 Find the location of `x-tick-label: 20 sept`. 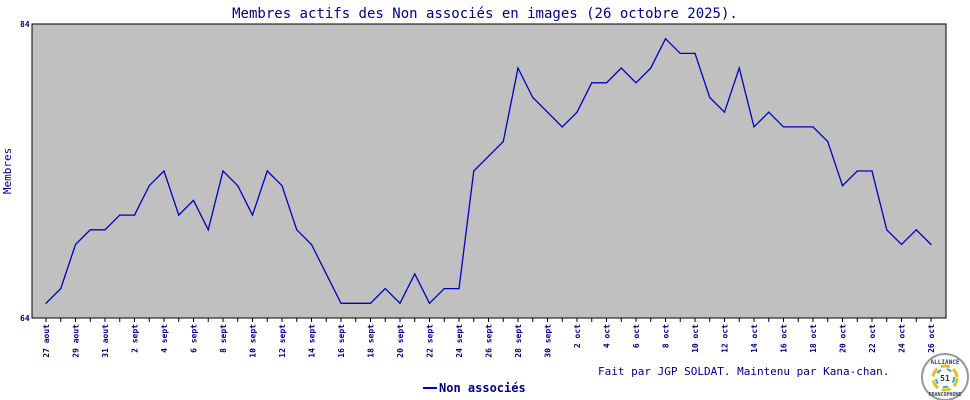

x-tick-label: 20 sept is located at coordinates (400, 341).